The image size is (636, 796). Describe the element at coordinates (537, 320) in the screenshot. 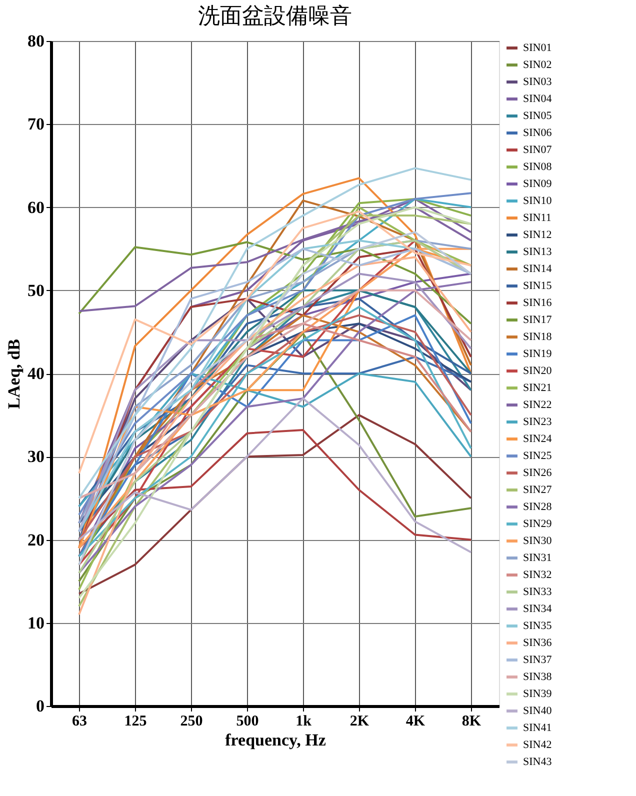

I see `legend-label: SIN17` at that location.